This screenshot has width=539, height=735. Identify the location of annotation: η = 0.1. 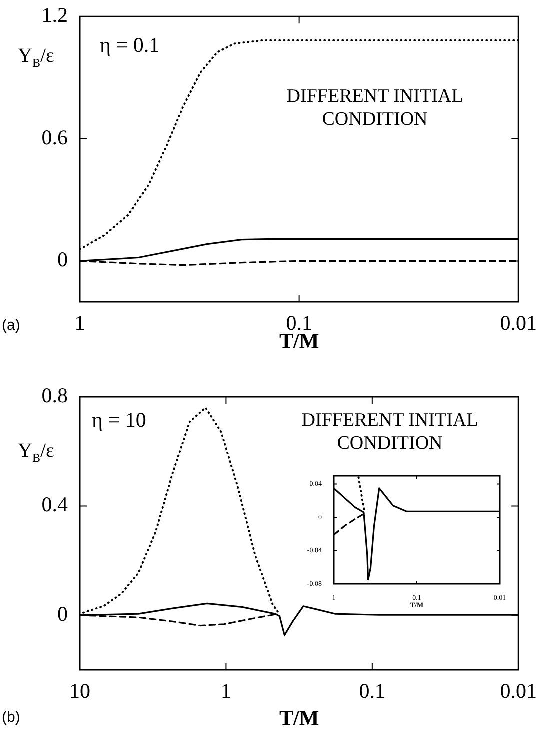
(130, 45).